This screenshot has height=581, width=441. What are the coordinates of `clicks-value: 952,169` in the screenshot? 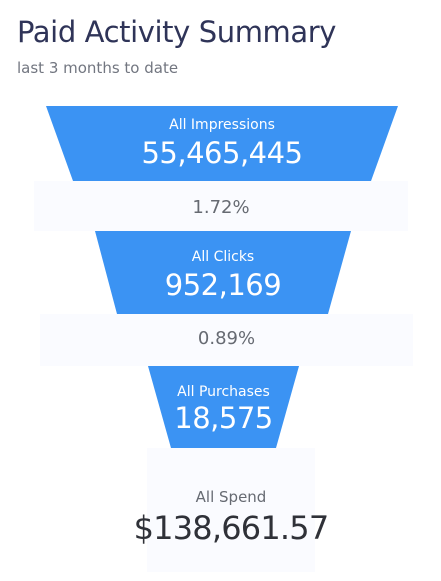 It's located at (223, 285).